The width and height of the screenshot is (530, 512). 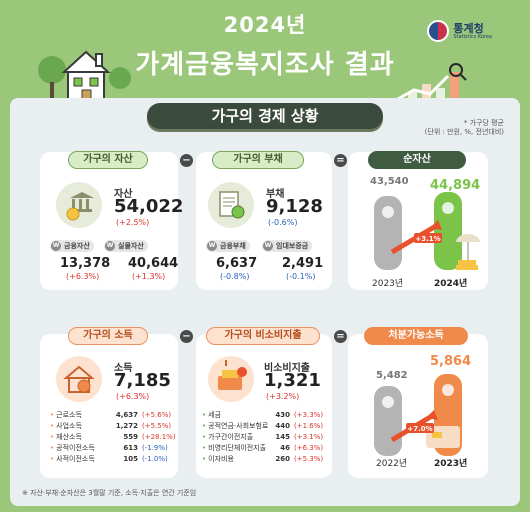 I want to click on statistics-korea-logo: 통계청 Statistics Korea, so click(x=459, y=31).